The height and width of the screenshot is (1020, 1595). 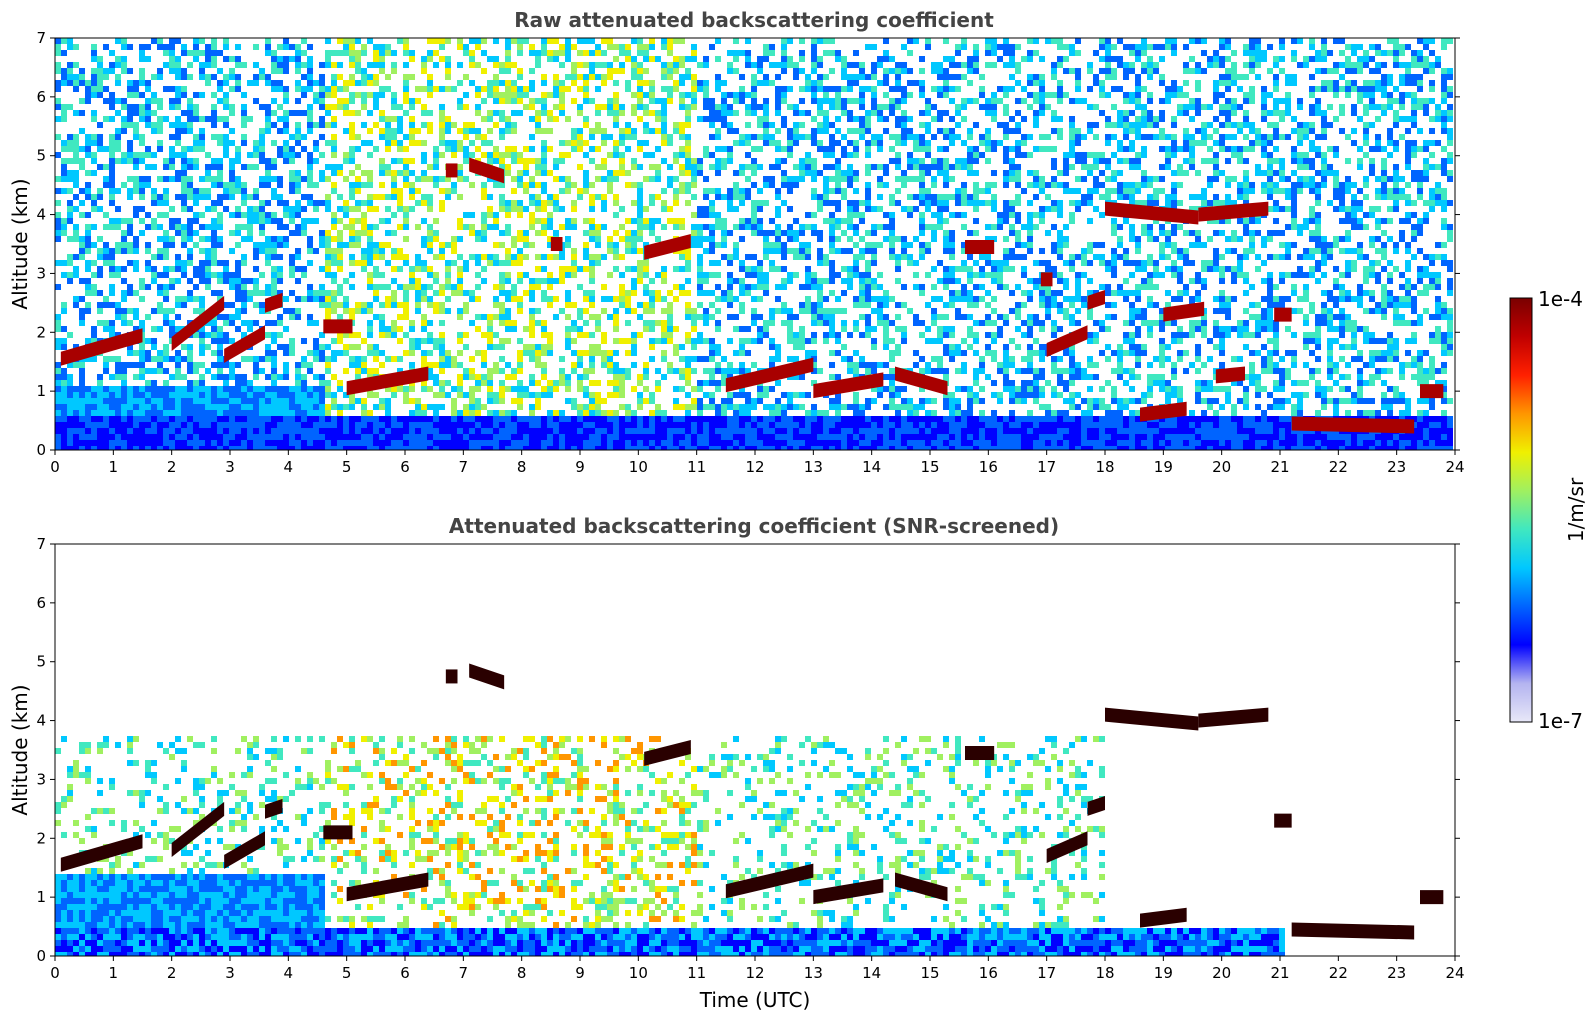 I want to click on x-tick-label: 5, so click(x=347, y=973).